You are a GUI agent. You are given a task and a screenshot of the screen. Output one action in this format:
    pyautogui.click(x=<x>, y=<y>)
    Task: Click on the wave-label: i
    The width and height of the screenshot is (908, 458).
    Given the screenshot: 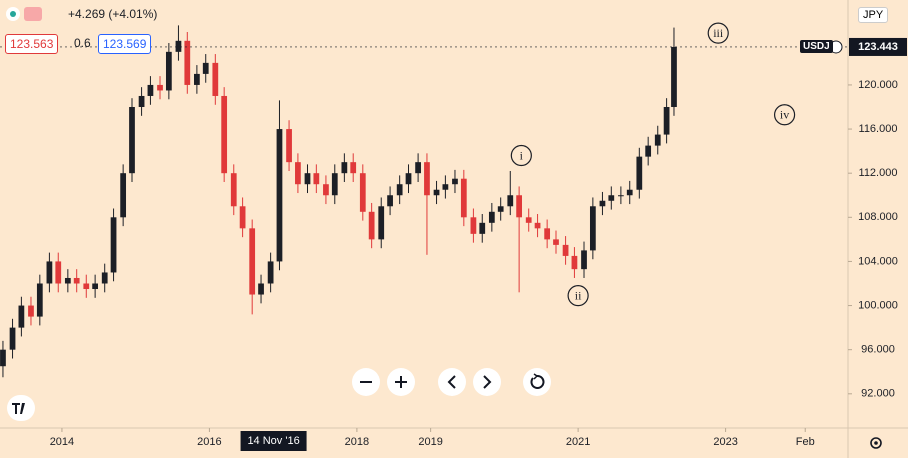 What is the action you would take?
    pyautogui.click(x=522, y=155)
    